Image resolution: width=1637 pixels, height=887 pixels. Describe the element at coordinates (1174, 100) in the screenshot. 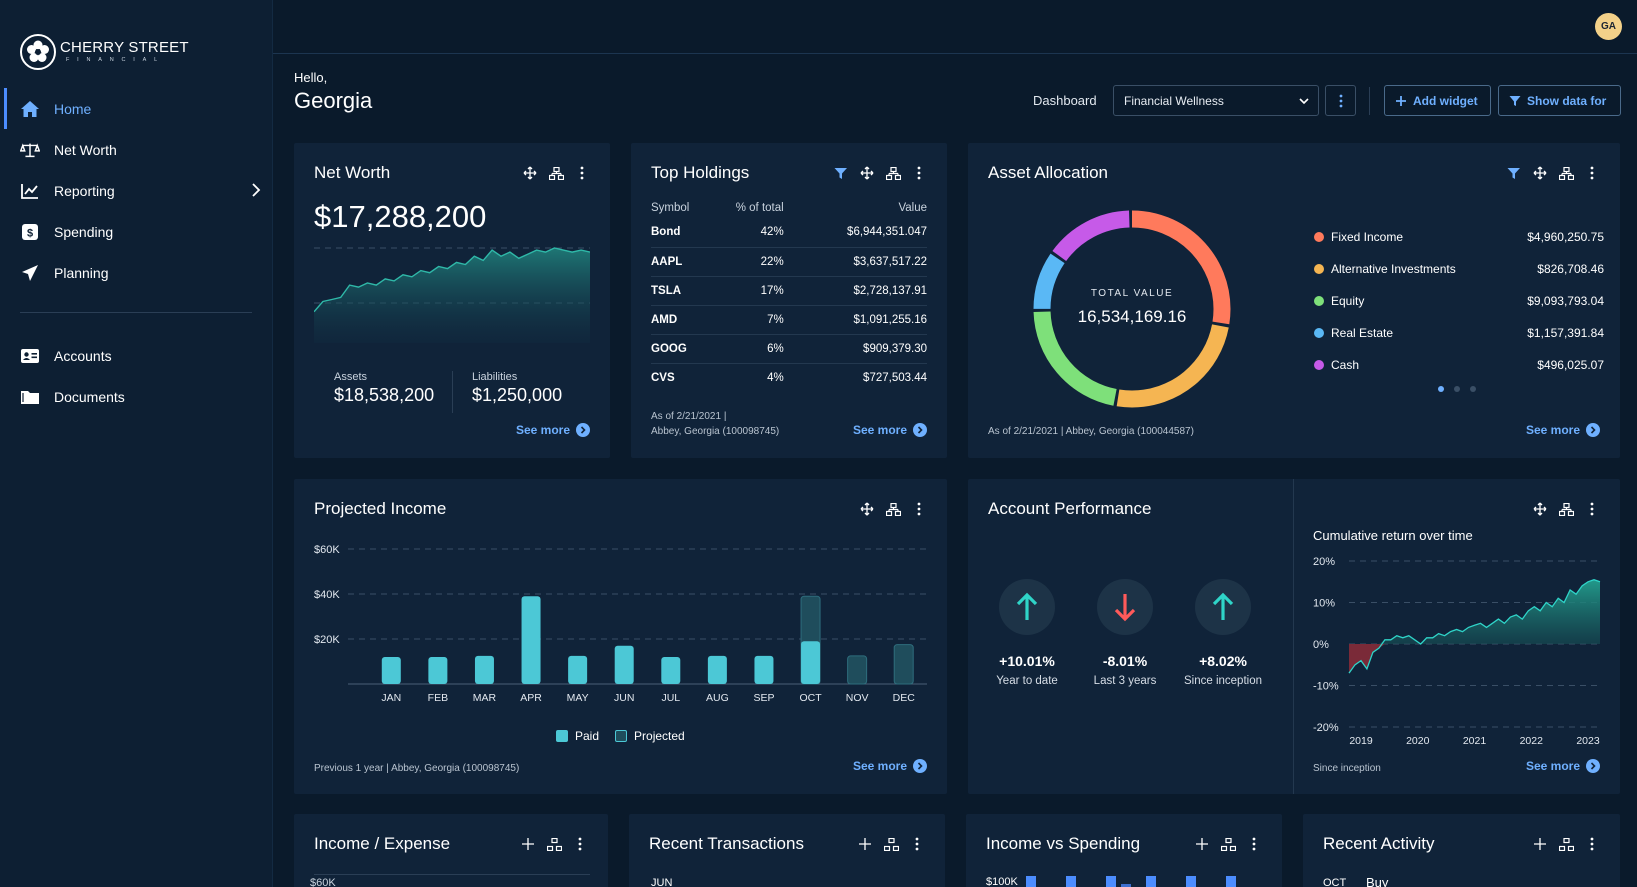

I see `dashboard-selected-value: Financial Wellness` at that location.